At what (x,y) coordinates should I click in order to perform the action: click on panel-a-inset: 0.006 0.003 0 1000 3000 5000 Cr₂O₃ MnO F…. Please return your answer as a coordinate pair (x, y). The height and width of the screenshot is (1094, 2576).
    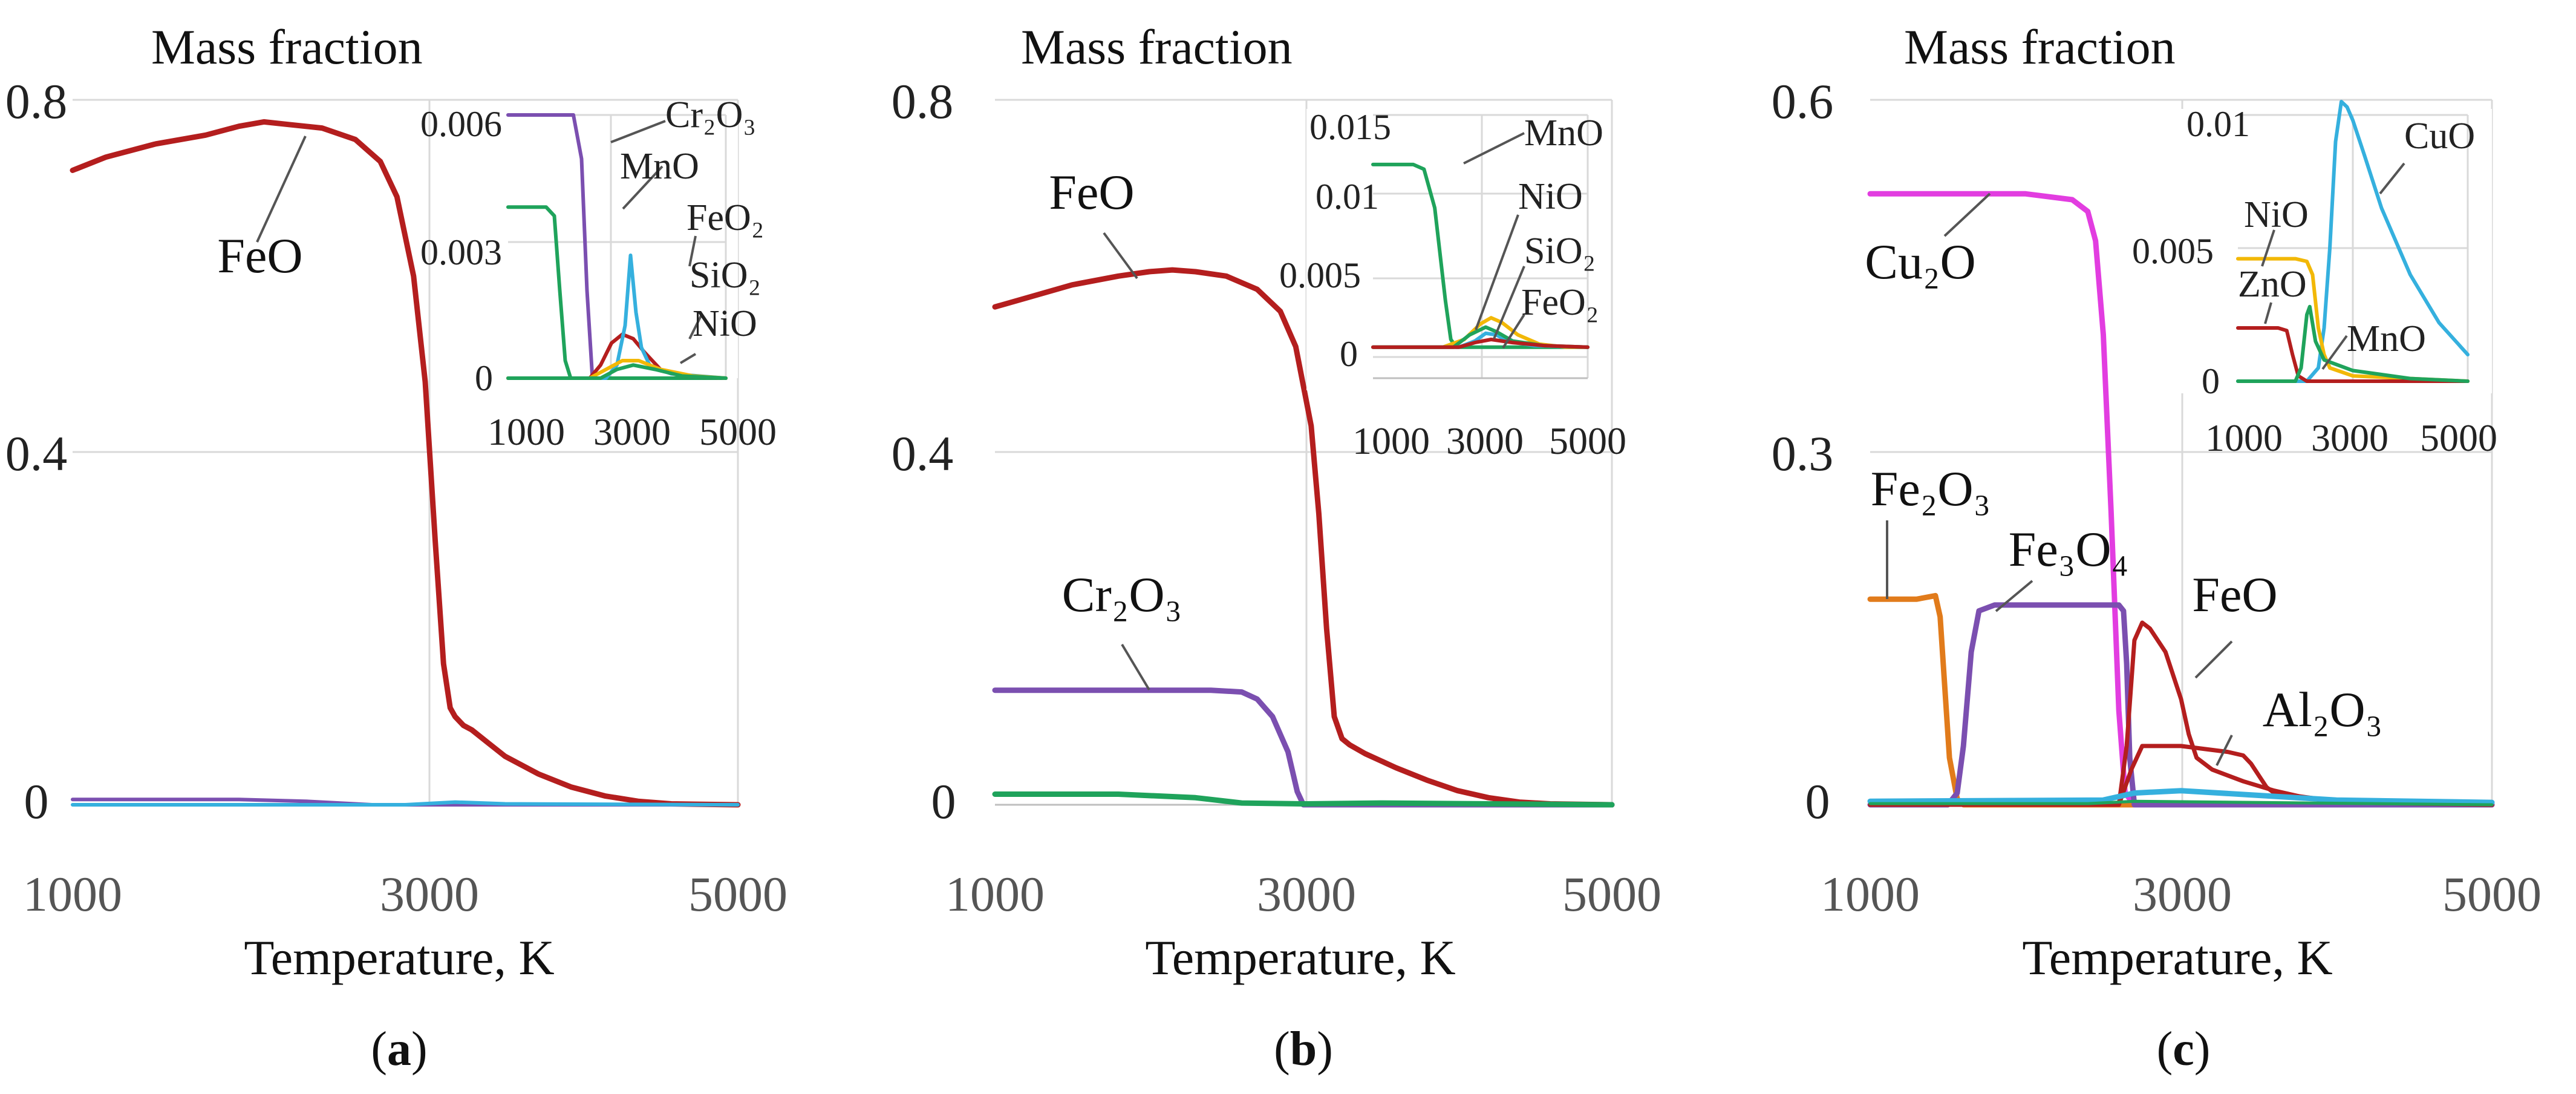
    Looking at the image, I should click on (598, 273).